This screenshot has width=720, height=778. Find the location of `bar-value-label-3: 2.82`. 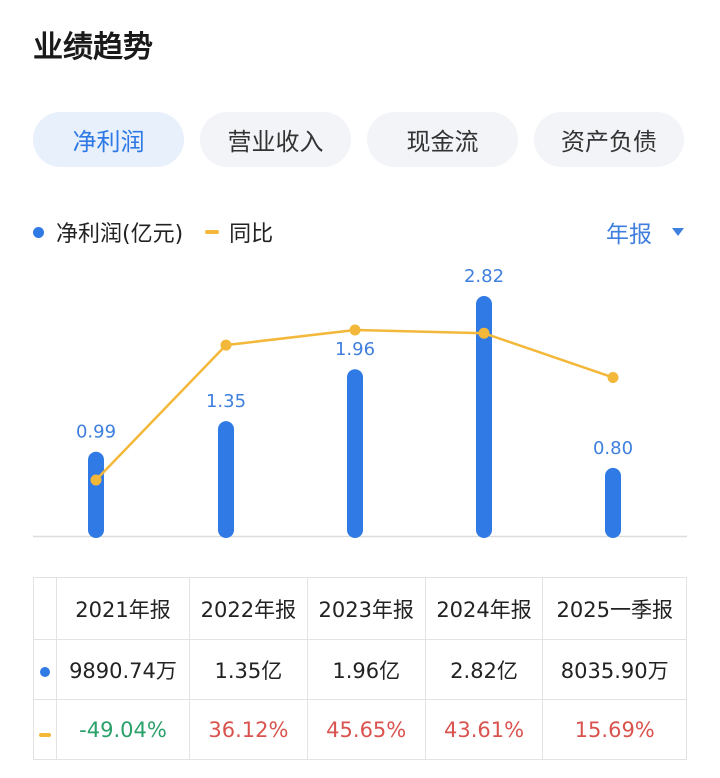

bar-value-label-3: 2.82 is located at coordinates (484, 276).